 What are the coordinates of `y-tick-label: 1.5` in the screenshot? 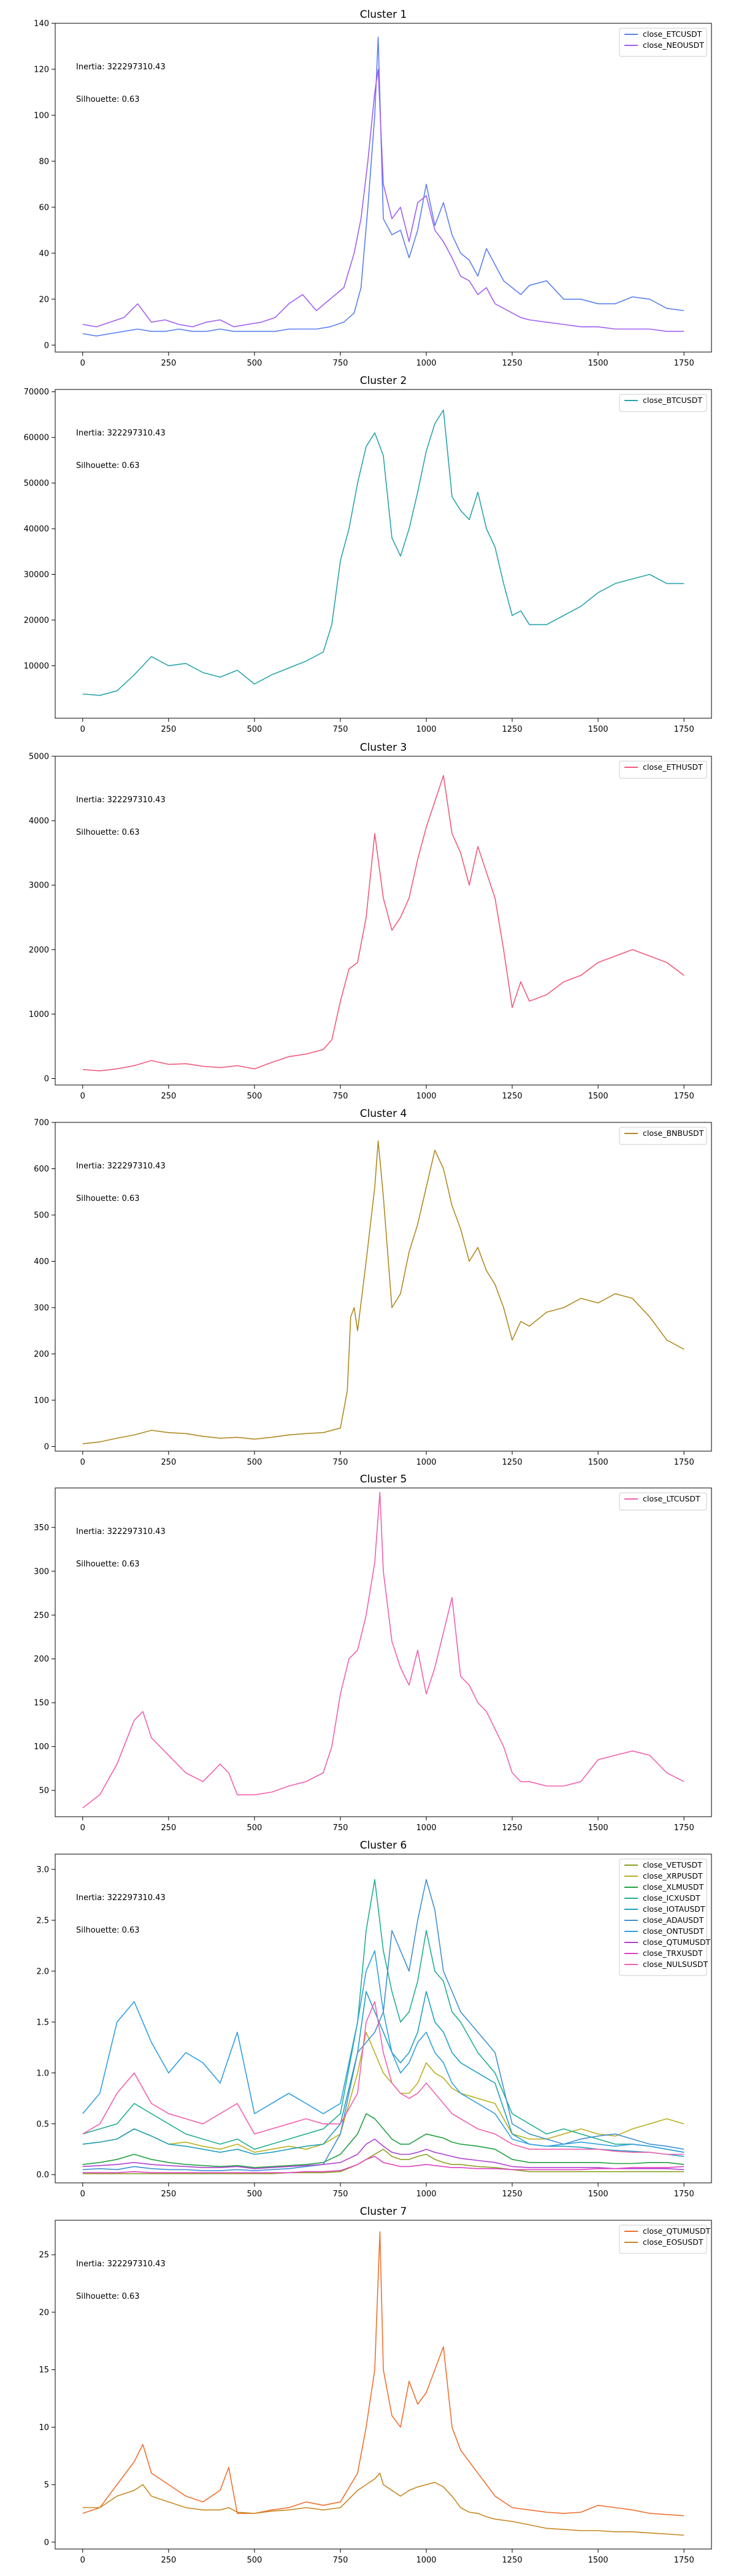 It's located at (42, 2022).